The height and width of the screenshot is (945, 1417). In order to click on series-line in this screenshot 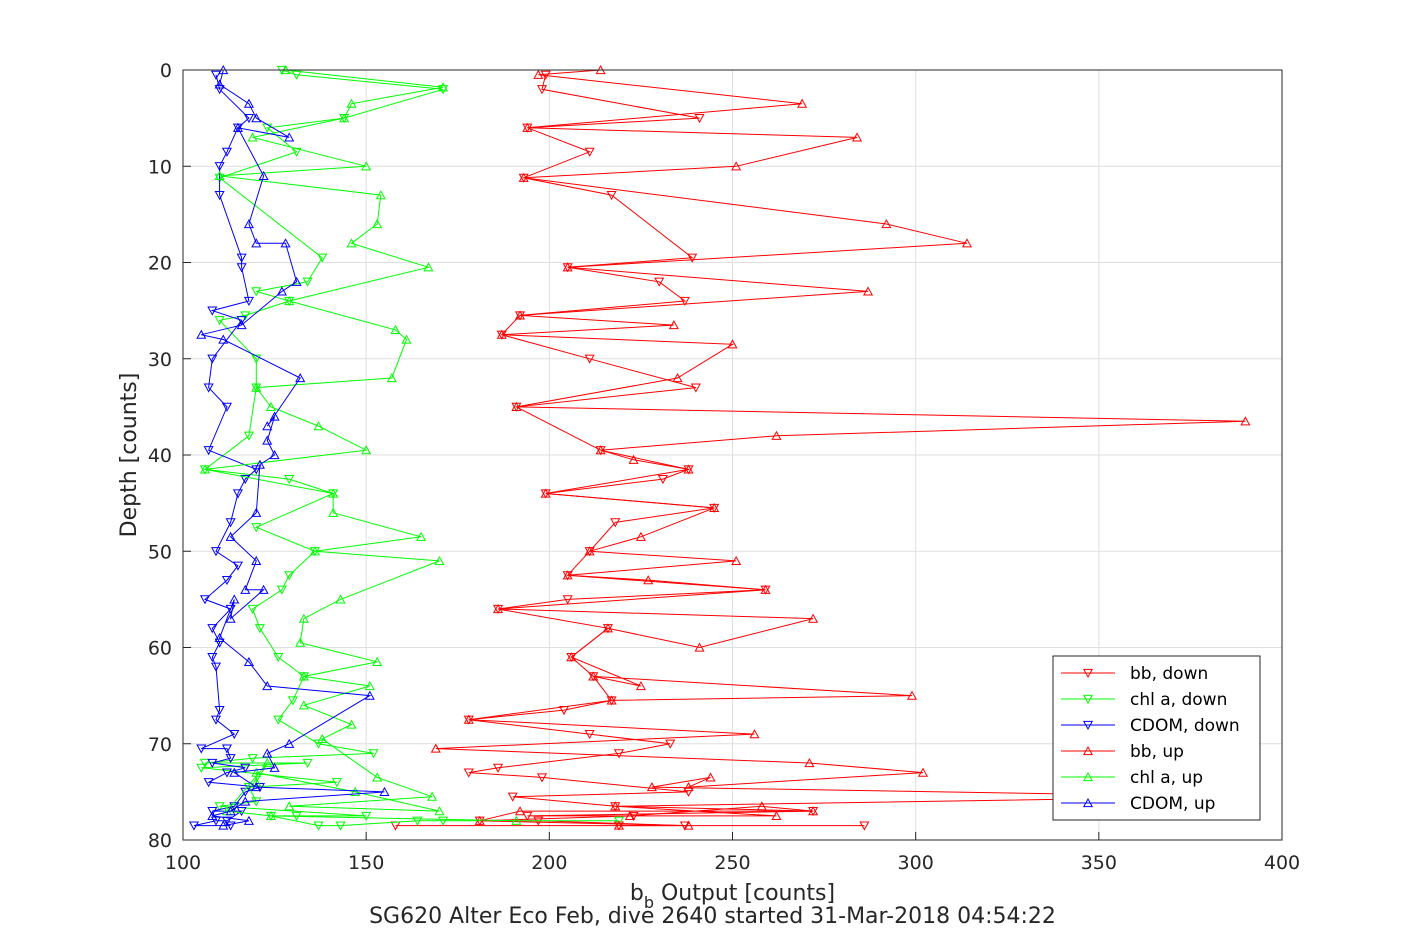, I will do `click(293, 448)`.